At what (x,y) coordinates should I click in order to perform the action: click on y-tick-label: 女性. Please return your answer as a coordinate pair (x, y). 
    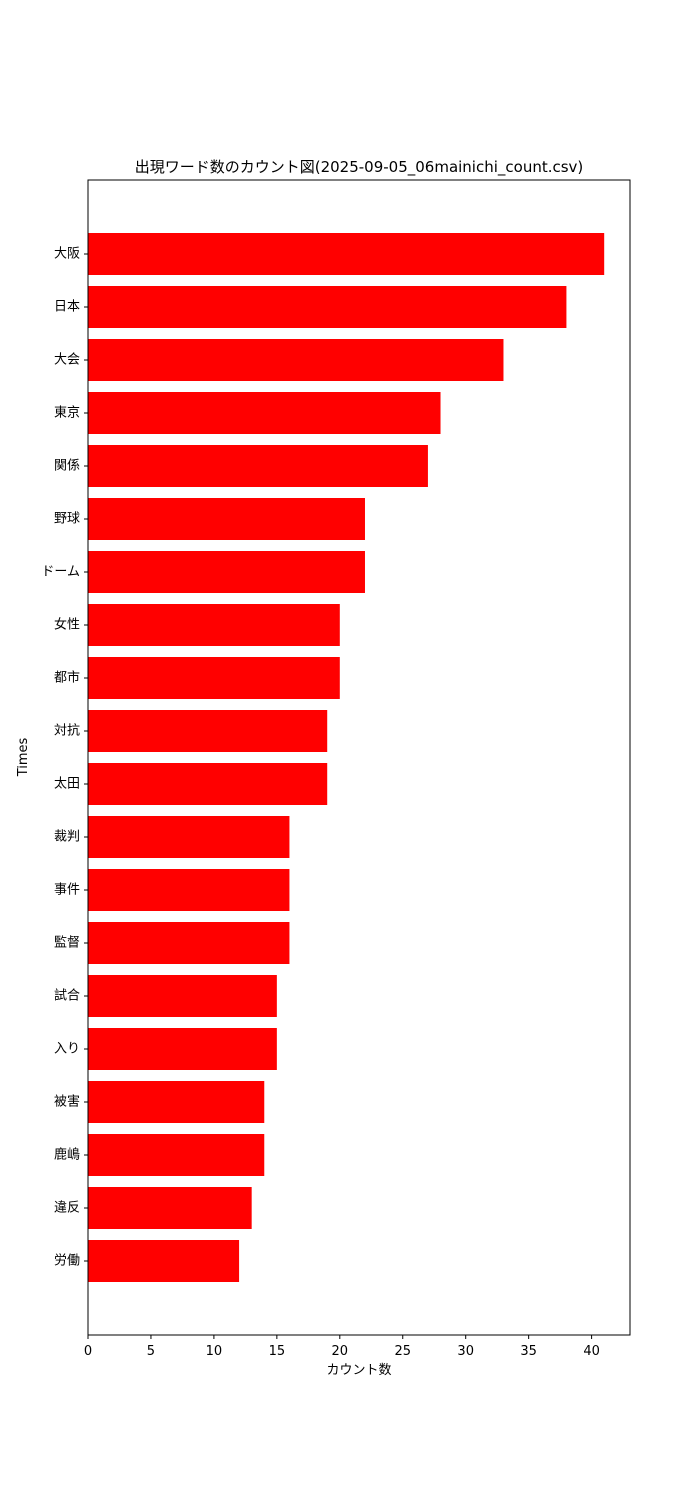
    Looking at the image, I should click on (67, 625).